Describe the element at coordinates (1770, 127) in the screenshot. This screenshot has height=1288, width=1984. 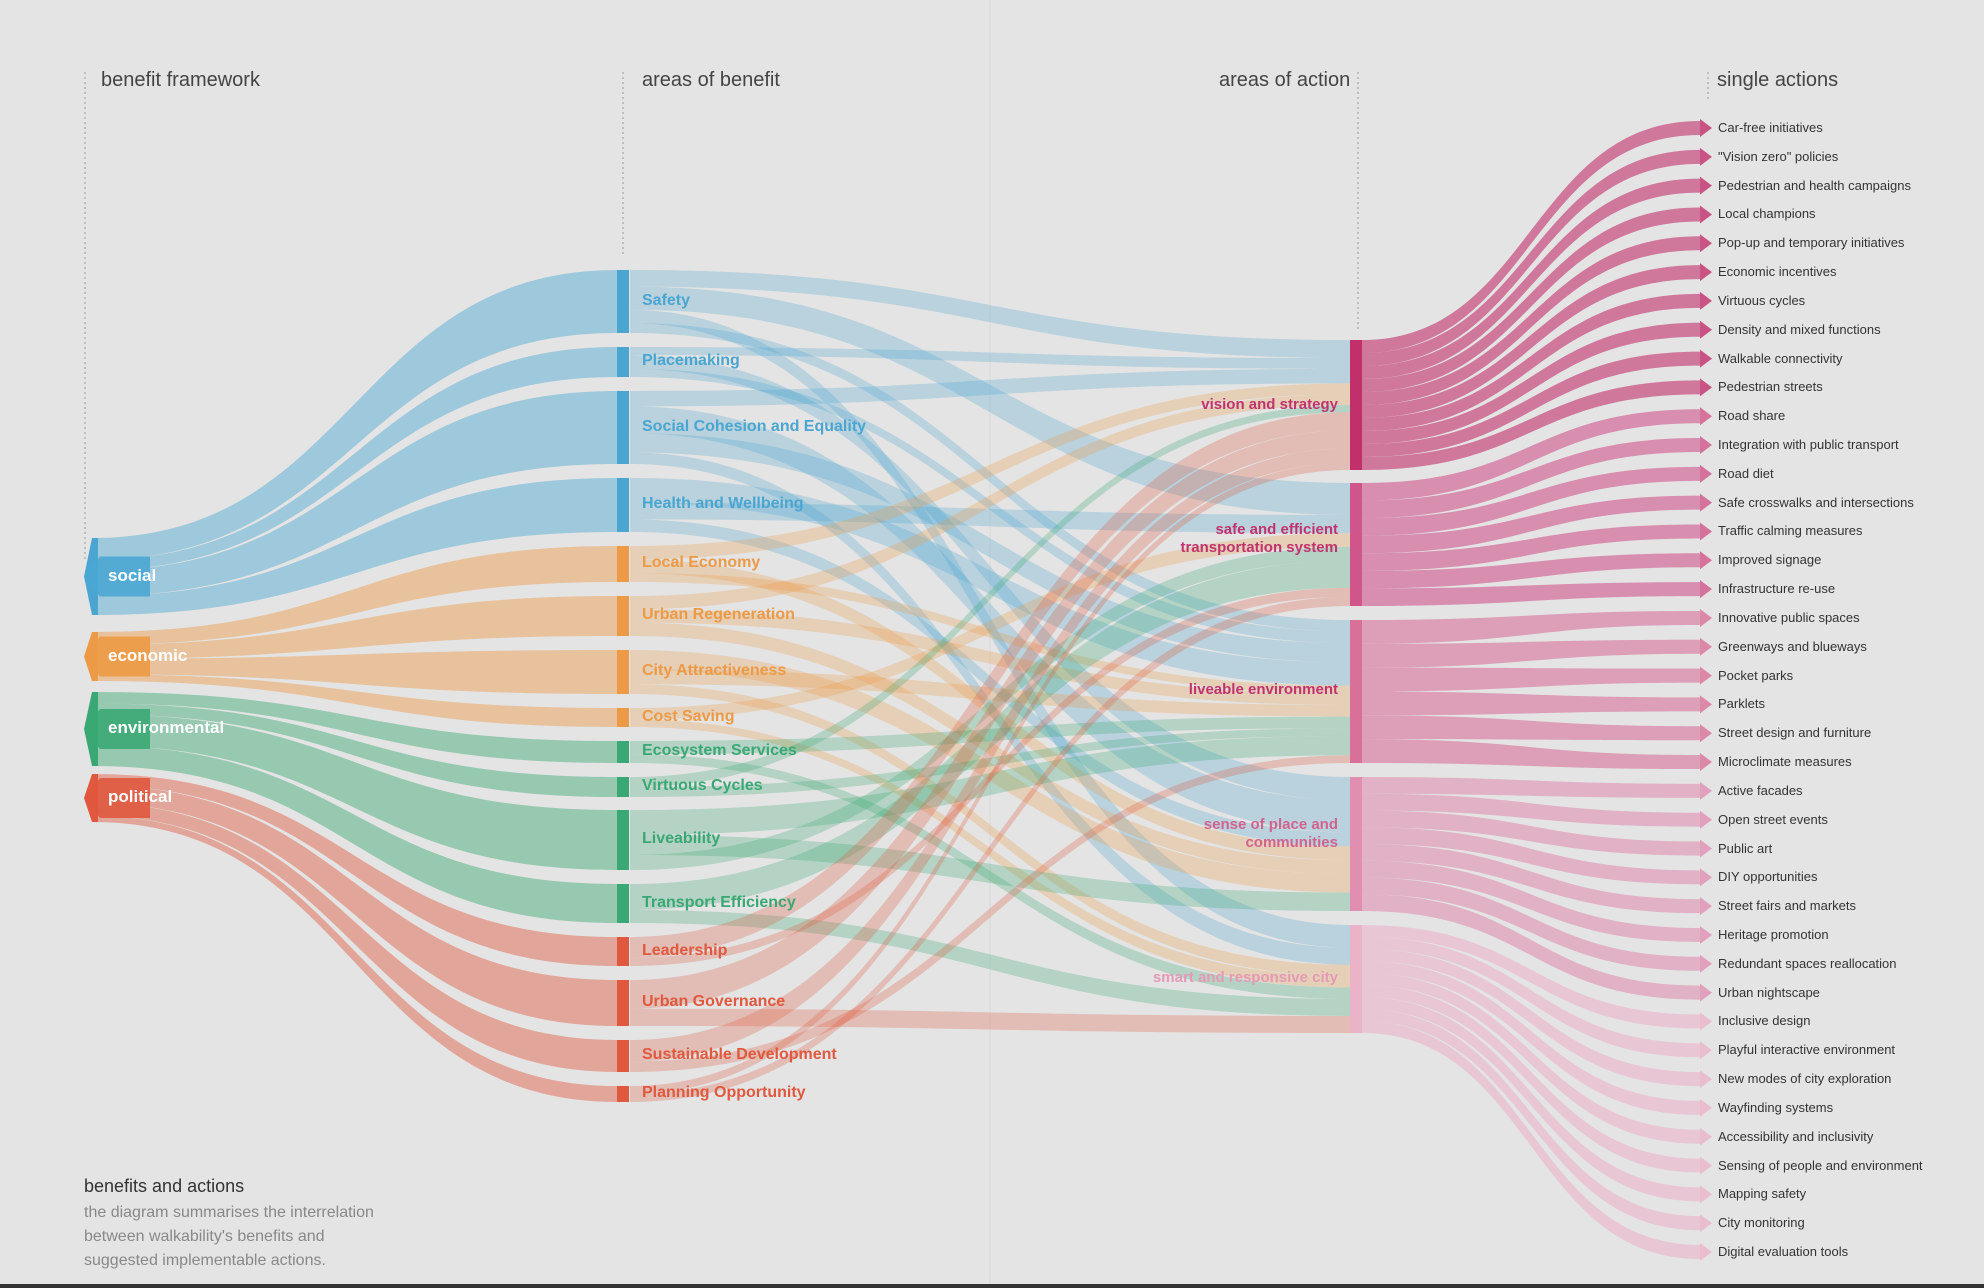
I see `single-action-label: Car-free initiatives` at that location.